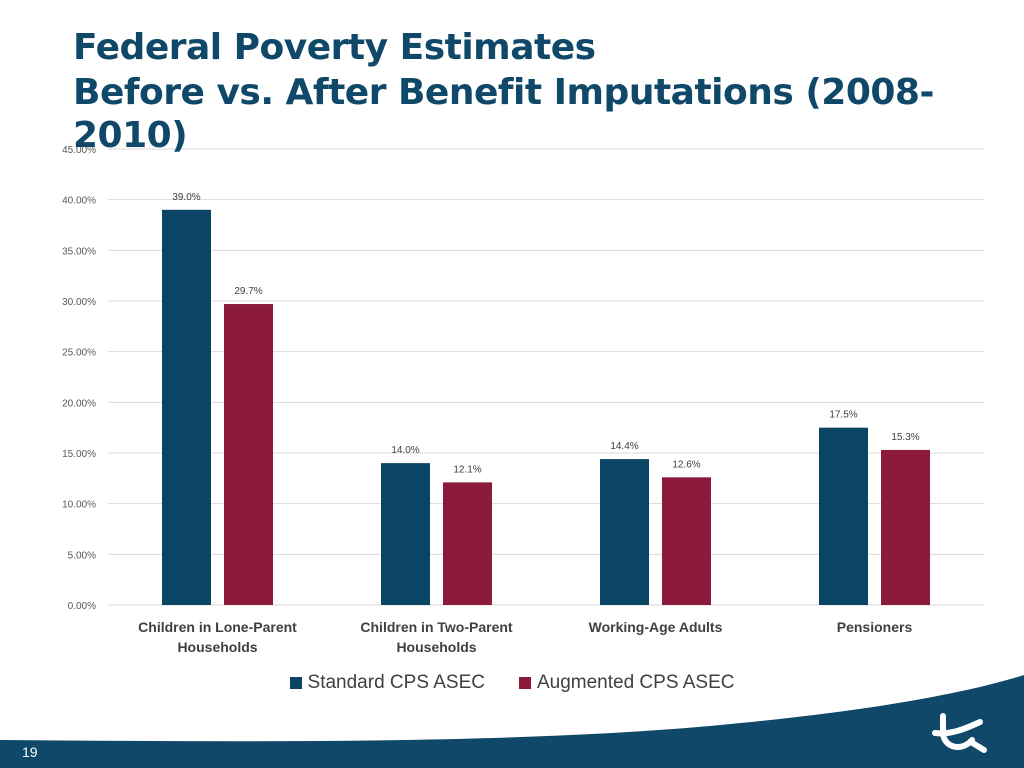 The width and height of the screenshot is (1024, 768). I want to click on data-label: 15.3%, so click(905, 437).